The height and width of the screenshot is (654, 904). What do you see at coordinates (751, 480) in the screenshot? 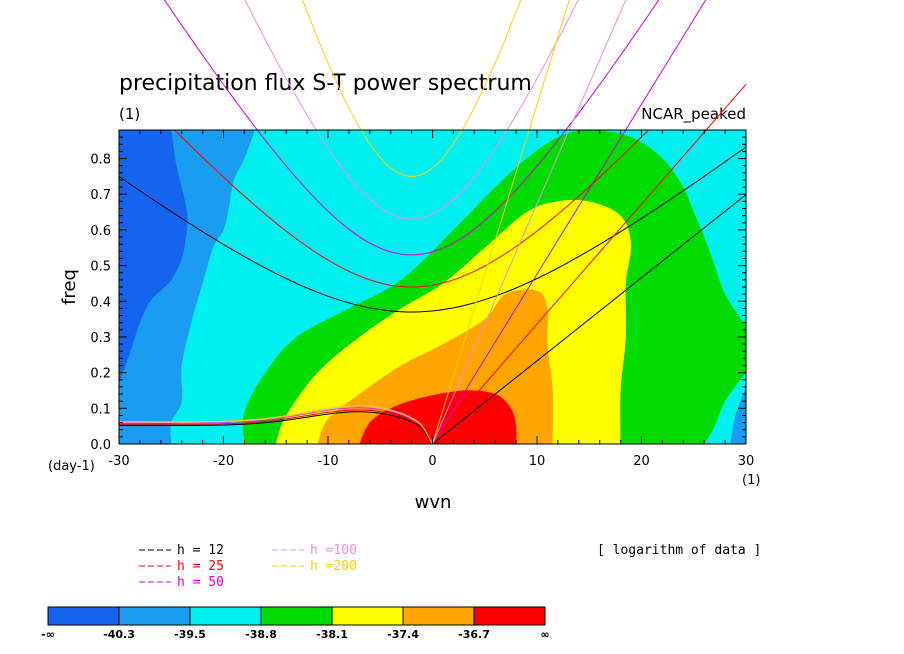
I see `x-unit-label: (1)` at bounding box center [751, 480].